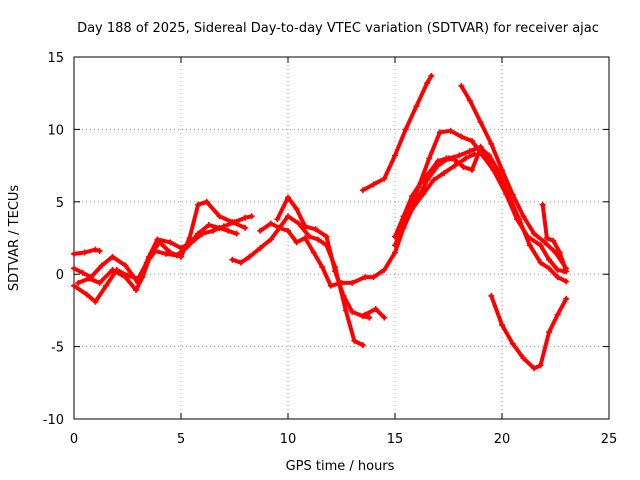 The width and height of the screenshot is (640, 480). I want to click on series-sat-h, so click(375, 313).